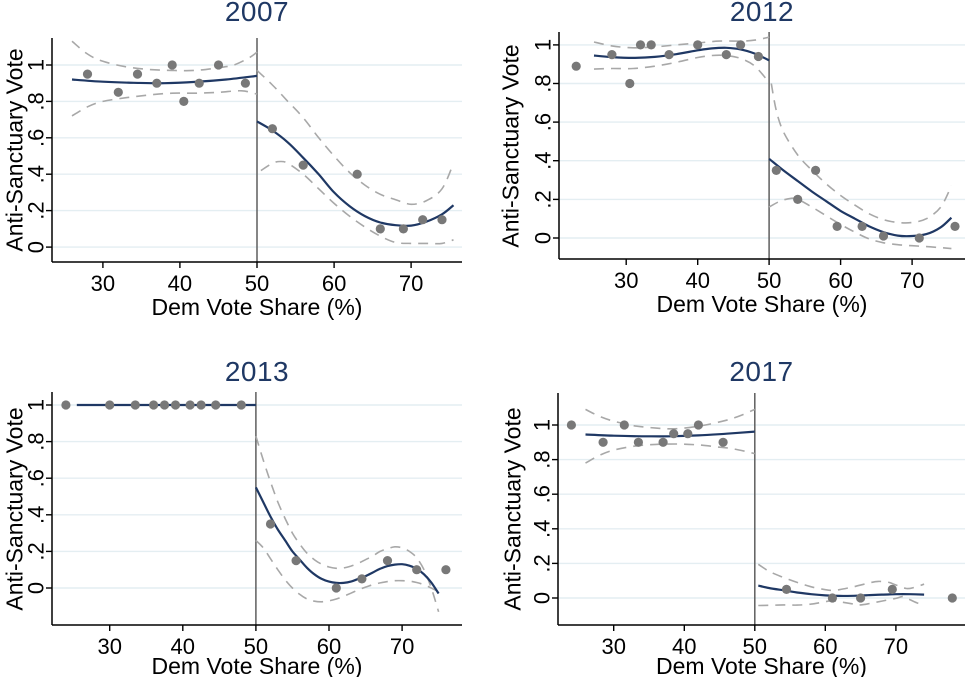 The height and width of the screenshot is (677, 967). What do you see at coordinates (762, 13) in the screenshot?
I see `chart-title-2012: 2012` at bounding box center [762, 13].